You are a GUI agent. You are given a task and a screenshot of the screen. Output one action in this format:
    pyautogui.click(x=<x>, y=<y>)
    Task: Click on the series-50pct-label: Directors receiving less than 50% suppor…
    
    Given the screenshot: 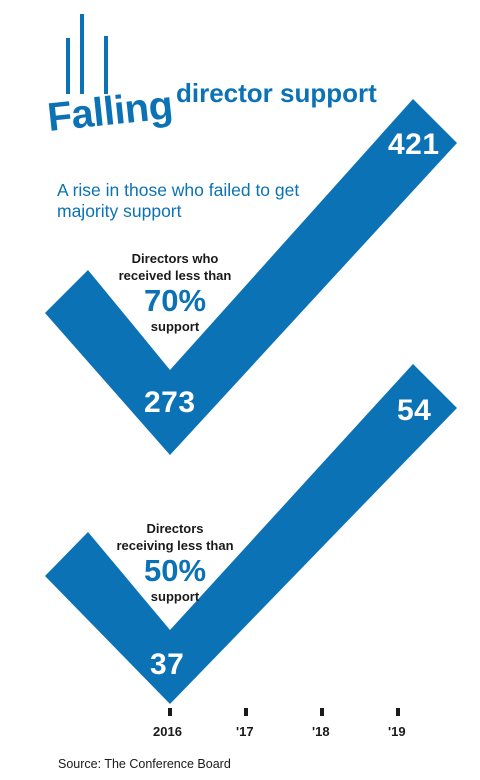 What is the action you would take?
    pyautogui.click(x=175, y=562)
    